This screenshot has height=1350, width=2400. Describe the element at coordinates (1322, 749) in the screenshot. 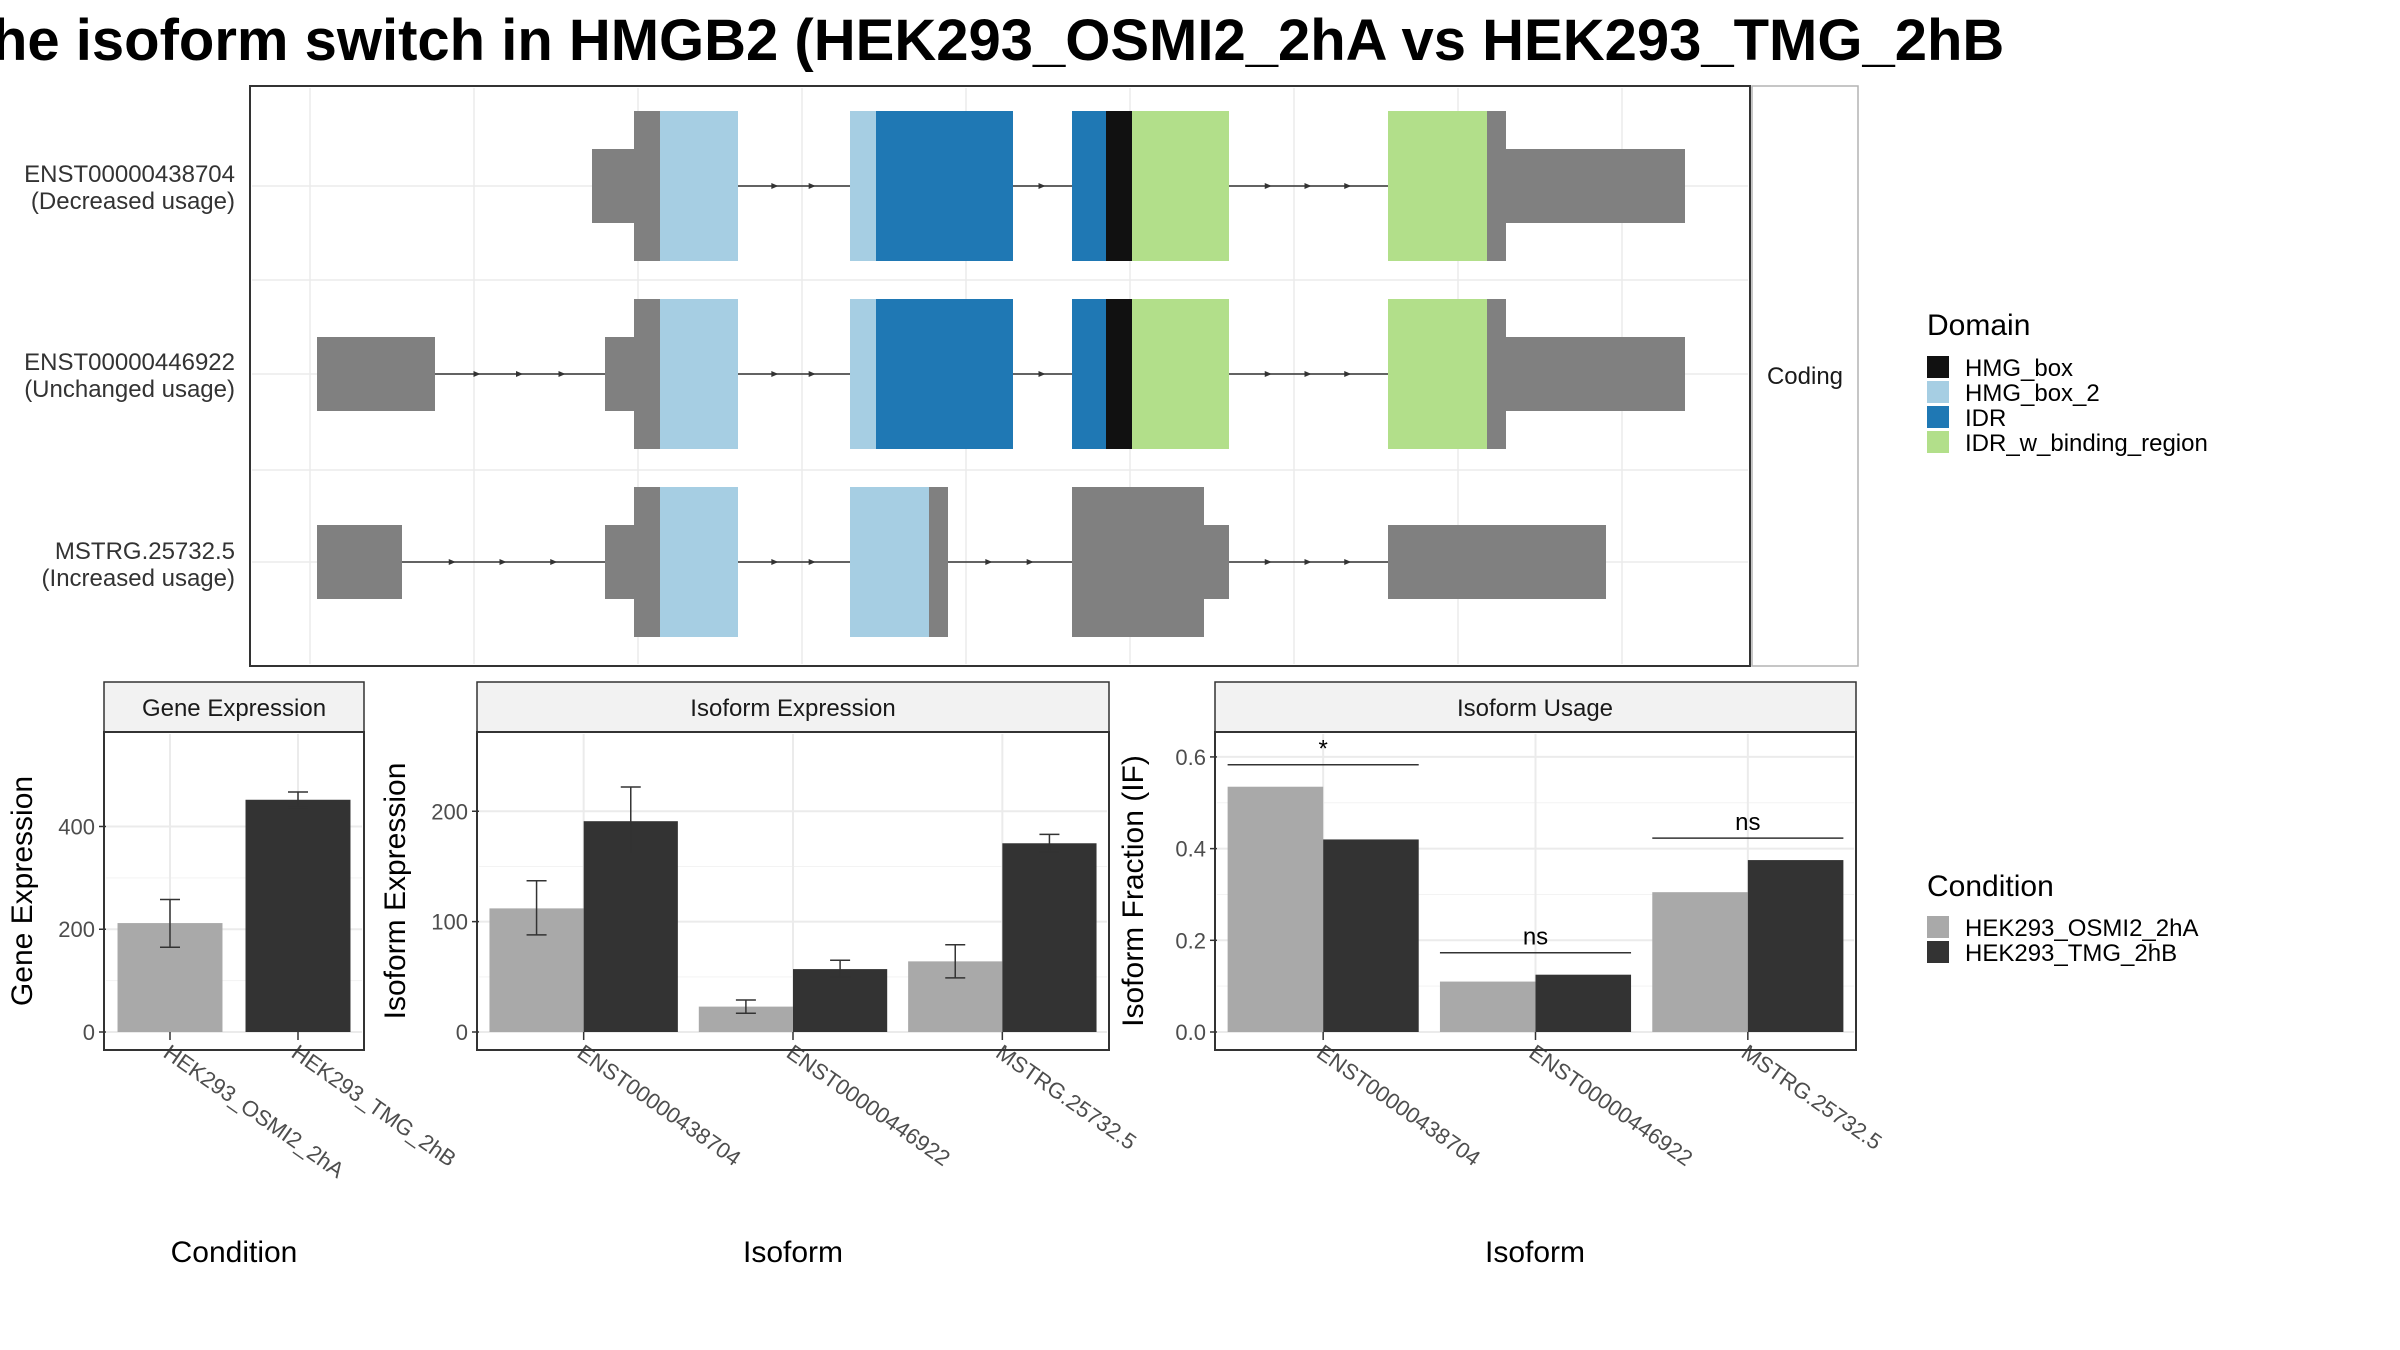

I see `significance-label: *` at that location.